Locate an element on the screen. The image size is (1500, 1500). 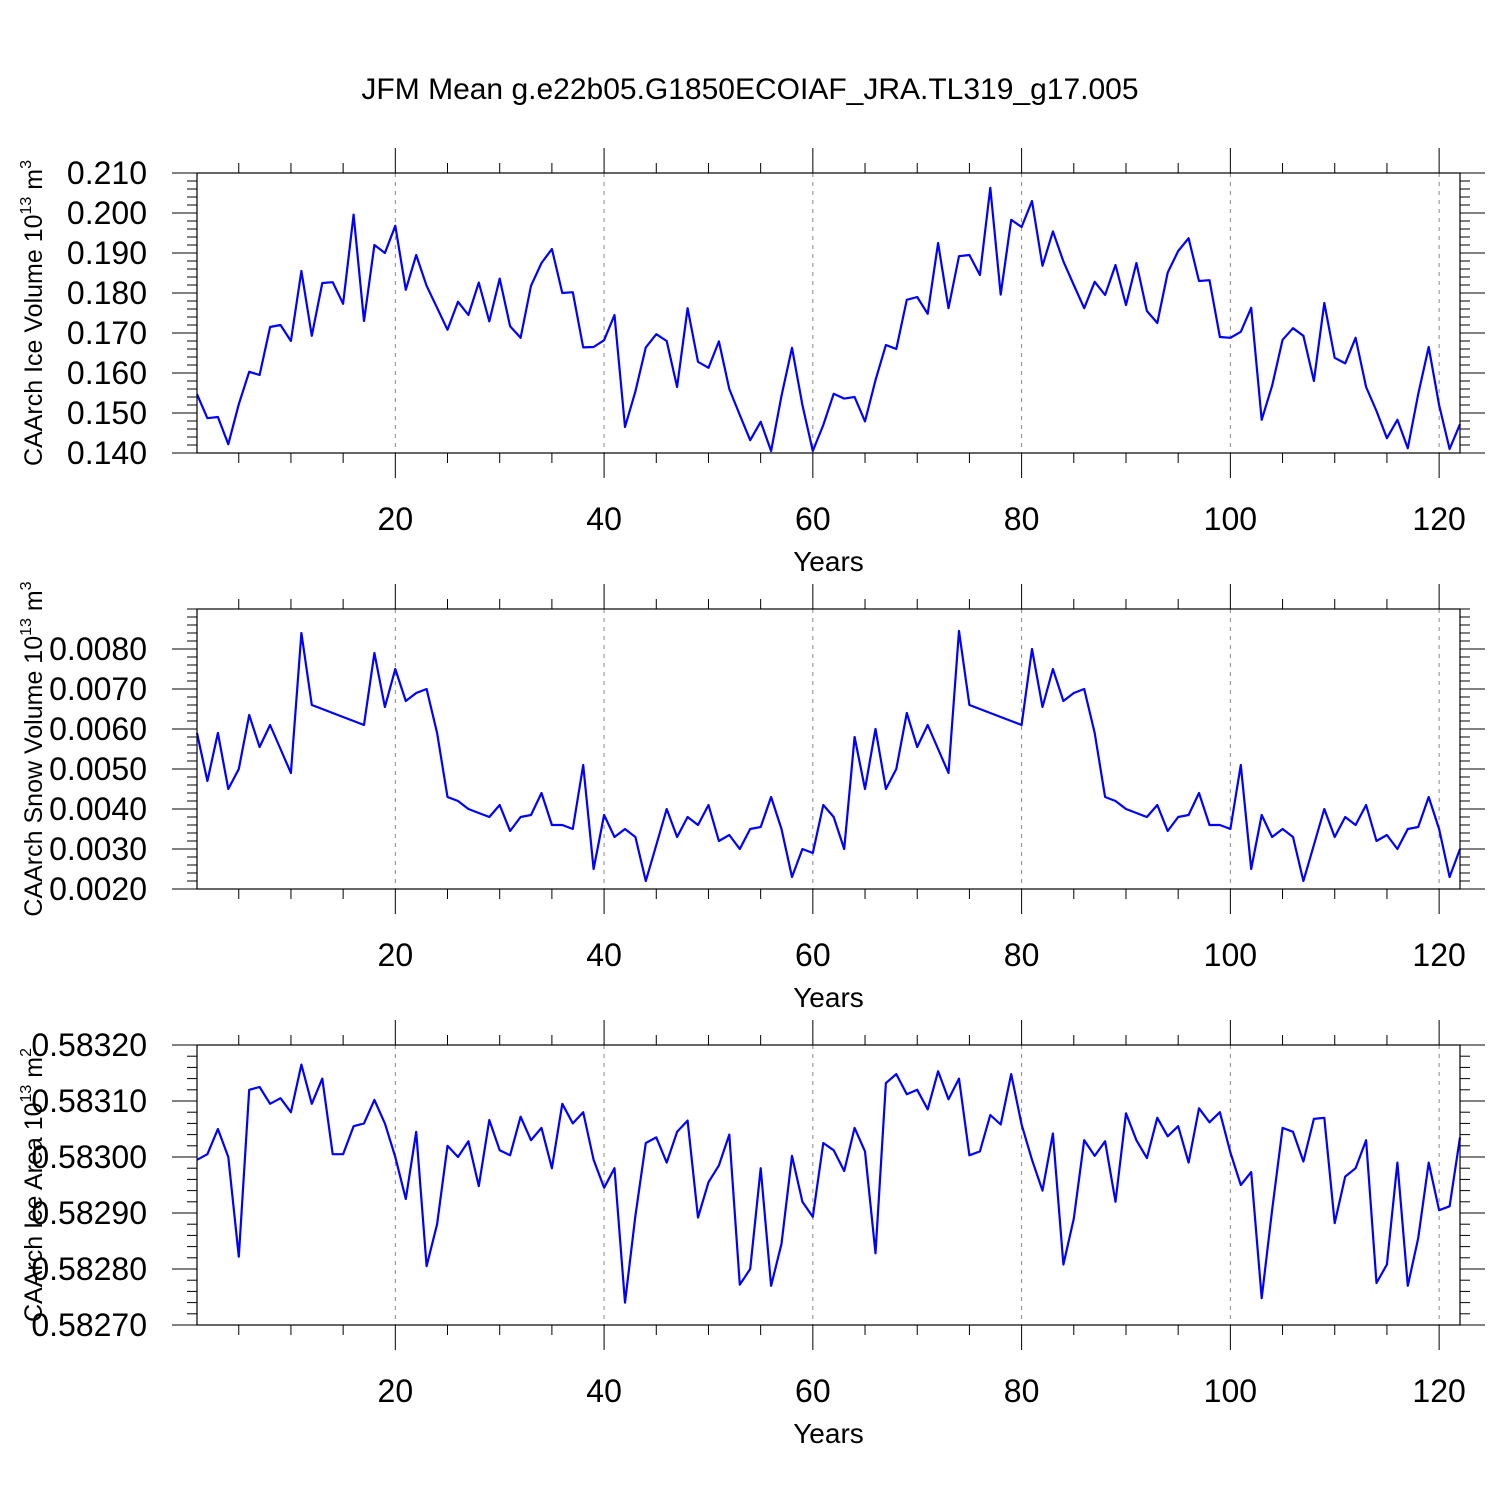
y-tick-label: 0.58320 is located at coordinates (89, 1045).